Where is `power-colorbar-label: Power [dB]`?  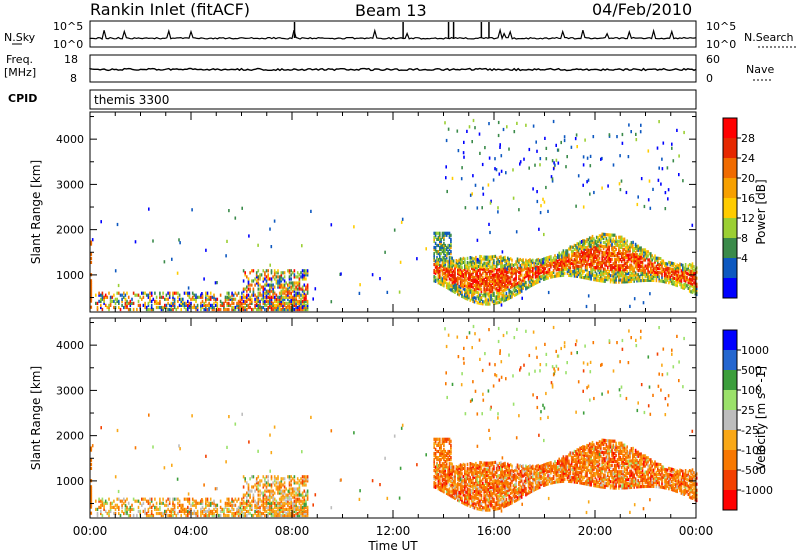 power-colorbar-label: Power [dB] is located at coordinates (761, 211).